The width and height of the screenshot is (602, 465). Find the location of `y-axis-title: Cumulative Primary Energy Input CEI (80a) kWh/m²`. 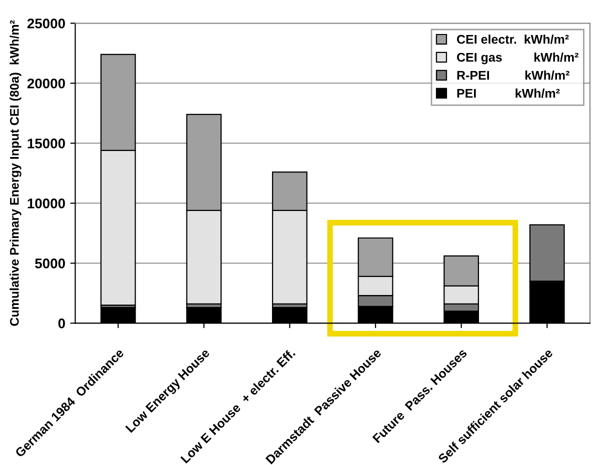

y-axis-title: Cumulative Primary Energy Input CEI (80a) kWh/m² is located at coordinates (16, 173).